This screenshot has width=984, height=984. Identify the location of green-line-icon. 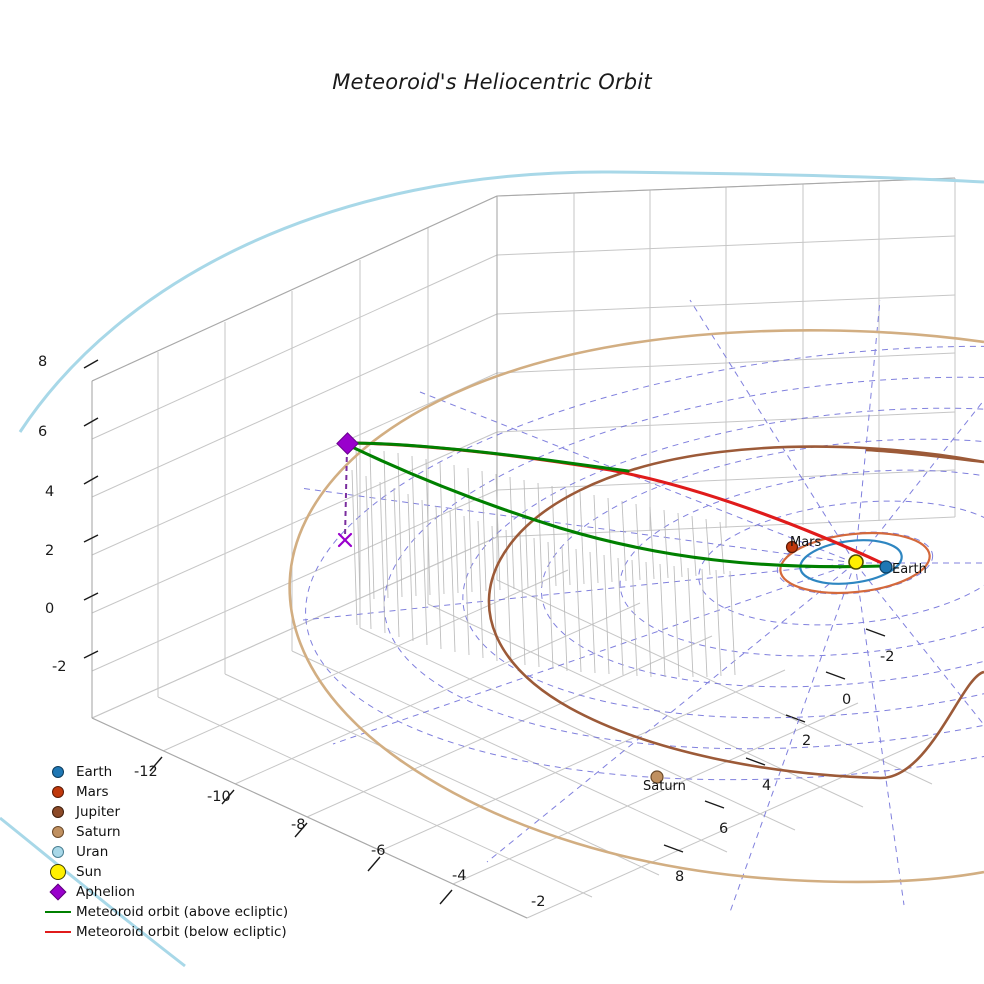
(58, 912).